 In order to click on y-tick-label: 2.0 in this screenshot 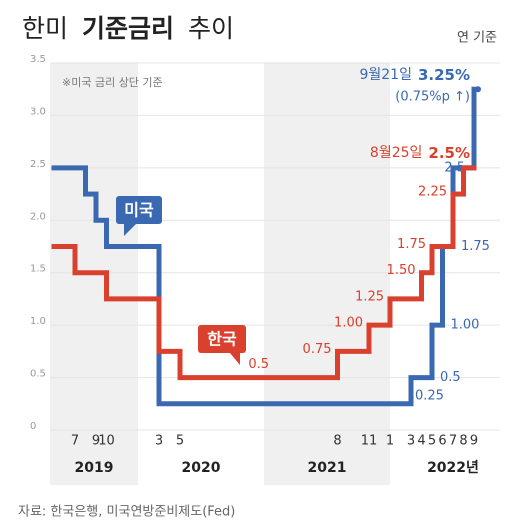, I will do `click(38, 216)`.